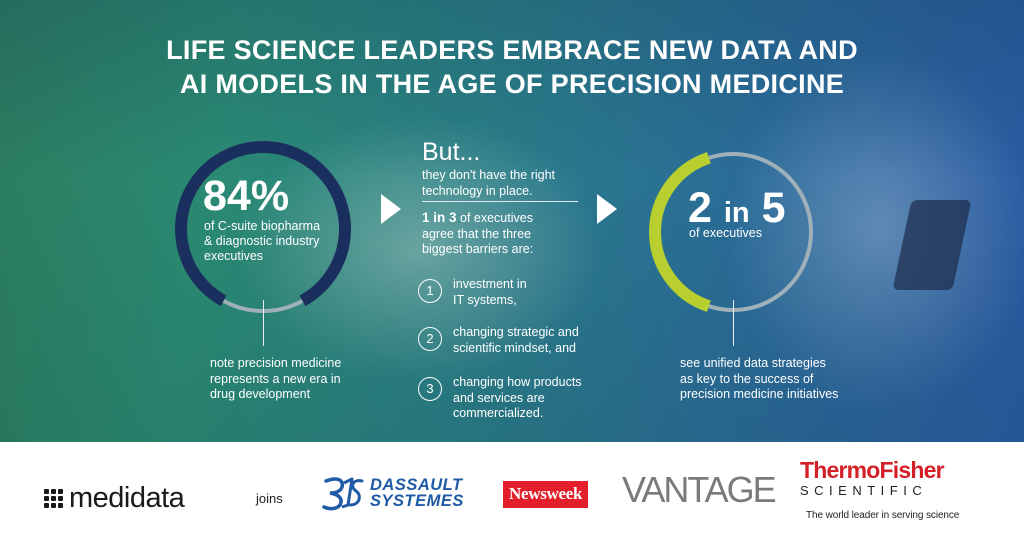 The height and width of the screenshot is (536, 1024). What do you see at coordinates (517, 382) in the screenshot?
I see `barrier-3-line1: changing how products` at bounding box center [517, 382].